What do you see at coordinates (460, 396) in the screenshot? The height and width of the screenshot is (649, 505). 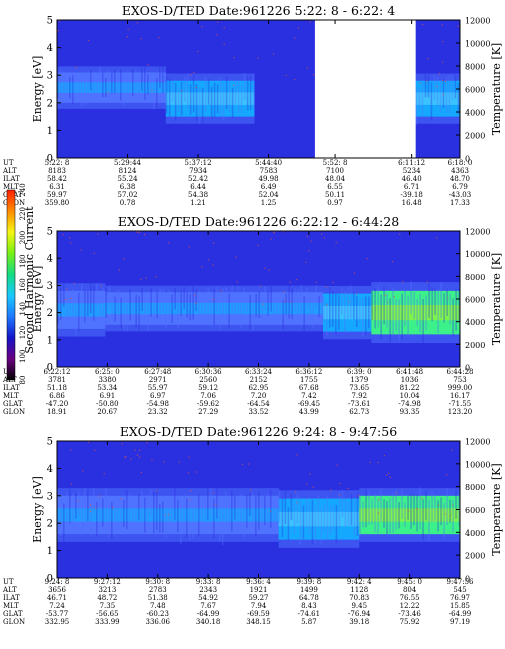 I see `cell-mlt: 16.17` at bounding box center [460, 396].